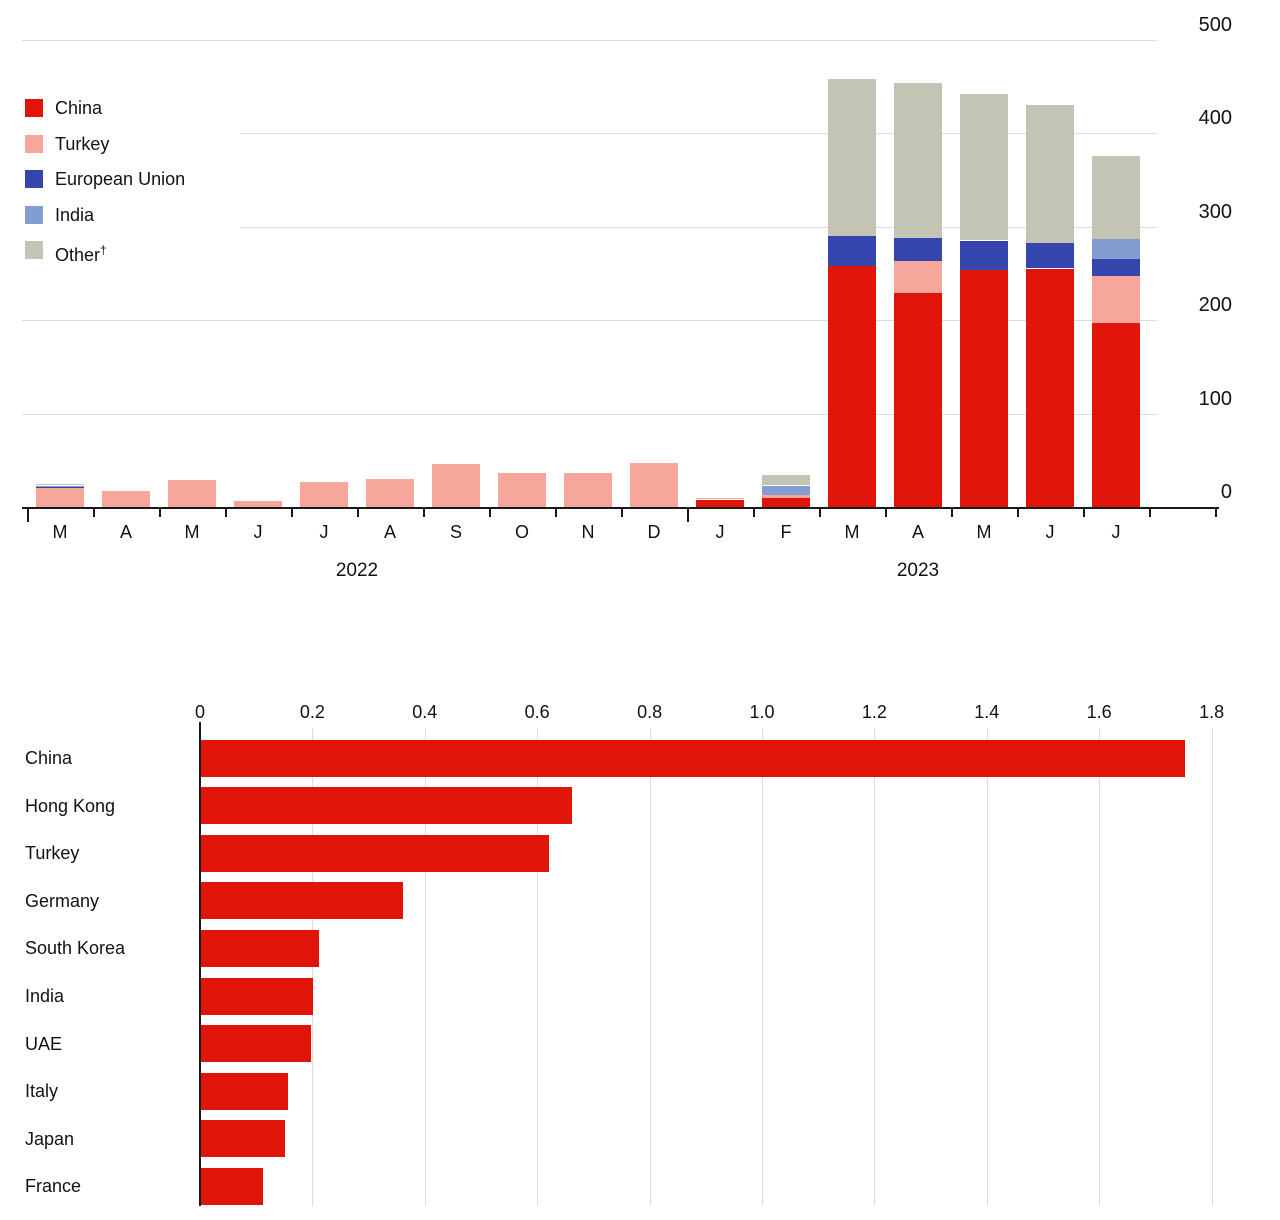 The width and height of the screenshot is (1280, 1220). What do you see at coordinates (1116, 197) in the screenshot?
I see `bar-16-other` at bounding box center [1116, 197].